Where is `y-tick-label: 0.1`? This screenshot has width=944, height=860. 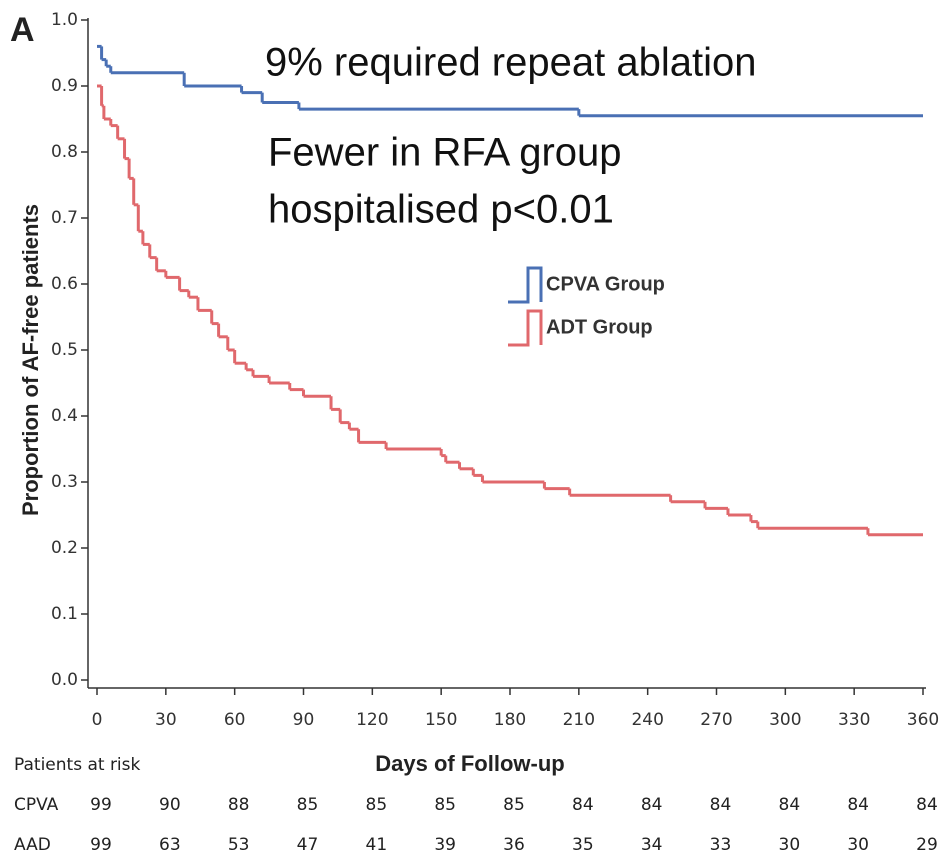 y-tick-label: 0.1 is located at coordinates (64, 614).